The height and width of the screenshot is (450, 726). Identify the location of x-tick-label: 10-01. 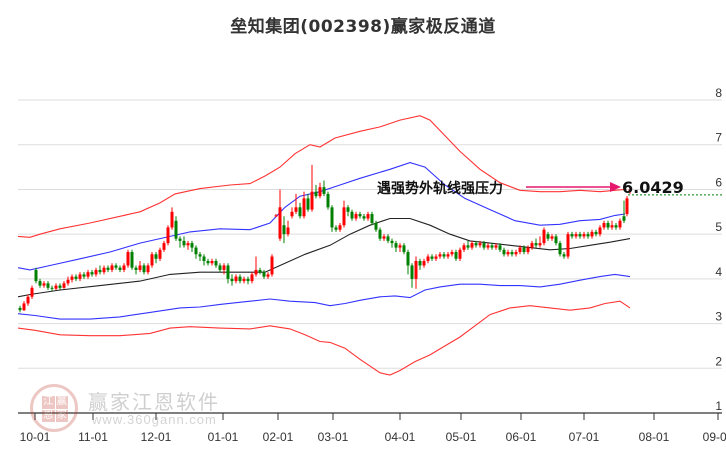
(35, 437).